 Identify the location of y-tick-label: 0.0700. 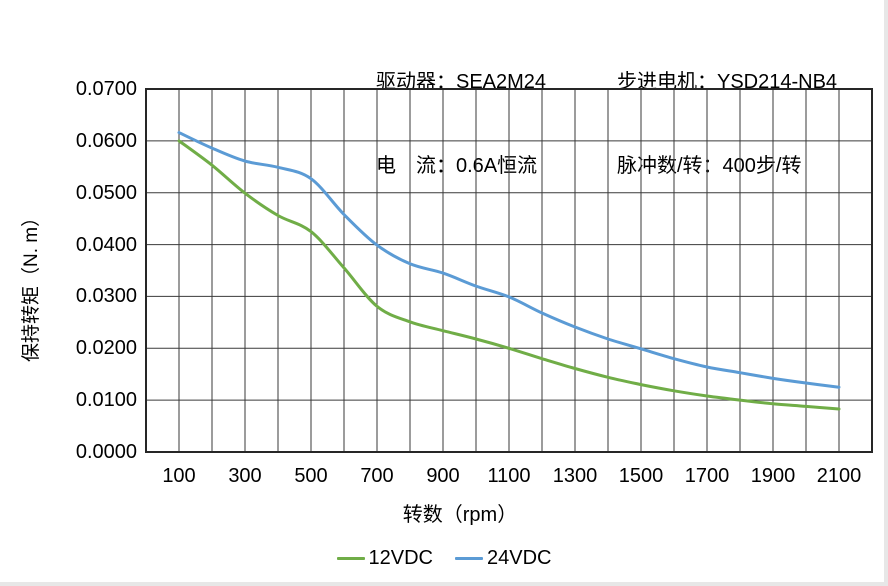
(106, 89).